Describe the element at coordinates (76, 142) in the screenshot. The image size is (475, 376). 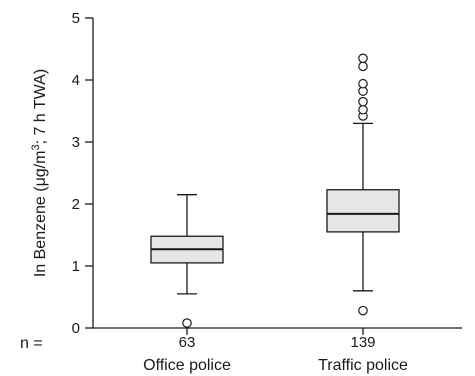
I see `y-tick-label: 3` at that location.